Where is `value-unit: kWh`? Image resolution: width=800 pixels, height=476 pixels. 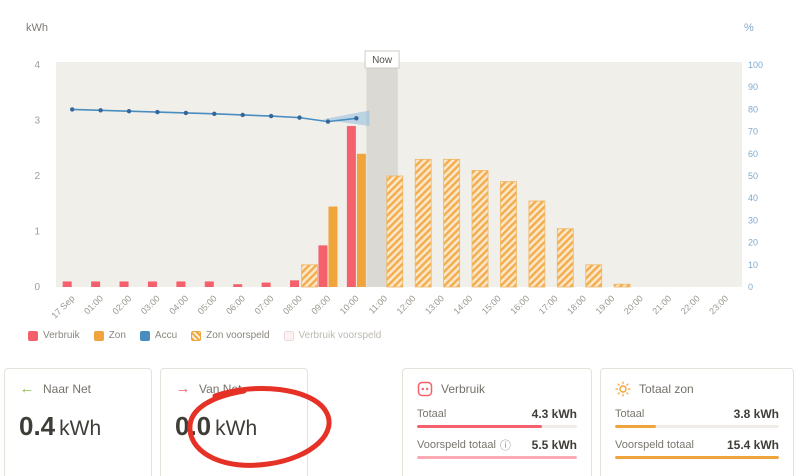
value-unit: kWh is located at coordinates (80, 428).